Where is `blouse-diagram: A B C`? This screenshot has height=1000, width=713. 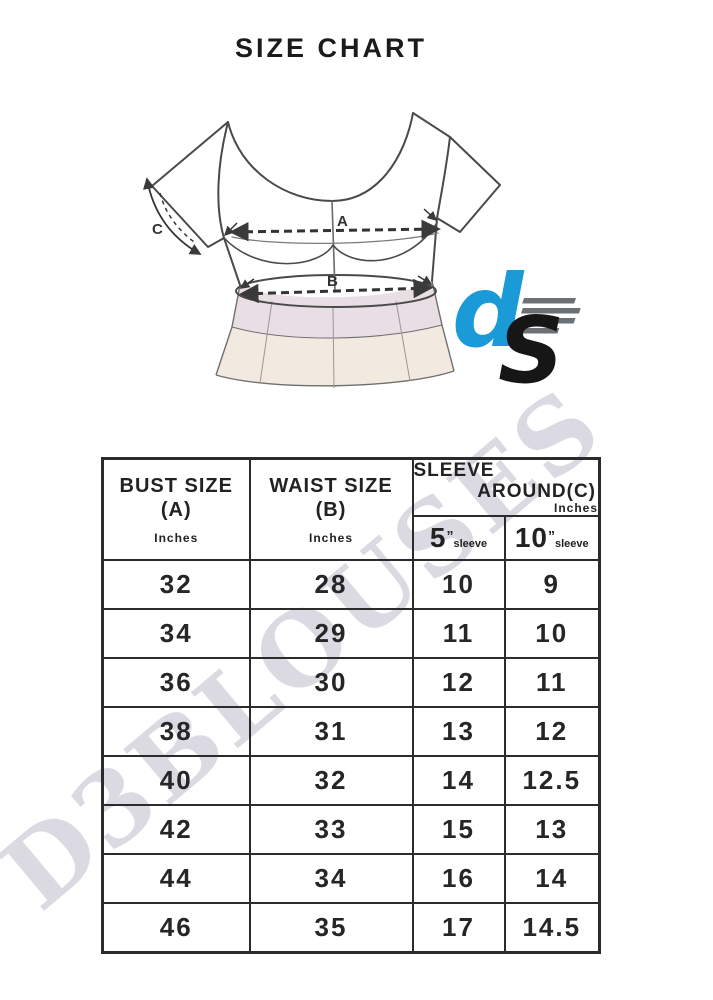
blouse-diagram: A B C is located at coordinates (322, 250).